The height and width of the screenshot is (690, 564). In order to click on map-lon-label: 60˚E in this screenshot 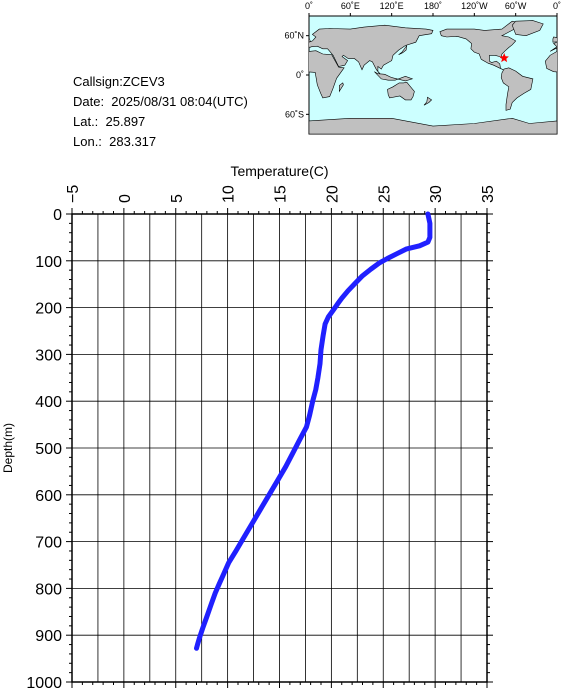, I will do `click(350, 6)`.